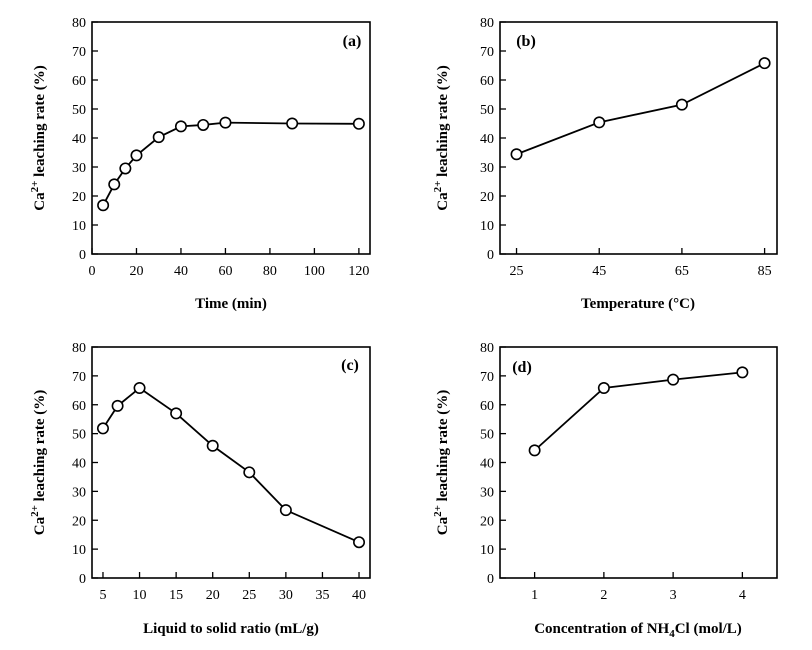 The height and width of the screenshot is (650, 812). Describe the element at coordinates (286, 595) in the screenshot. I see `x-tick-label: 30` at that location.